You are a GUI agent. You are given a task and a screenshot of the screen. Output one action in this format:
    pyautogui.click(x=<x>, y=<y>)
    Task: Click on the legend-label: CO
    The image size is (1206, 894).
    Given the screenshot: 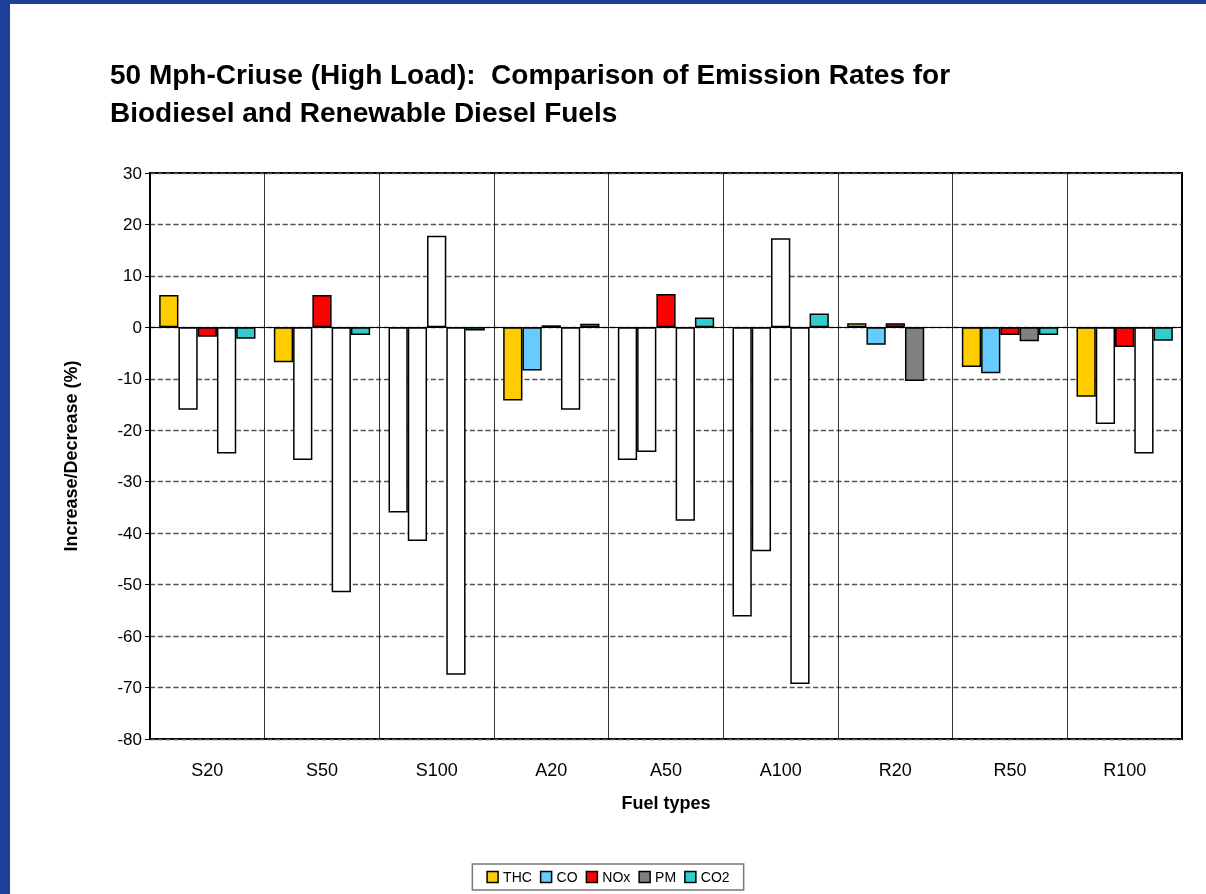 What is the action you would take?
    pyautogui.click(x=567, y=877)
    